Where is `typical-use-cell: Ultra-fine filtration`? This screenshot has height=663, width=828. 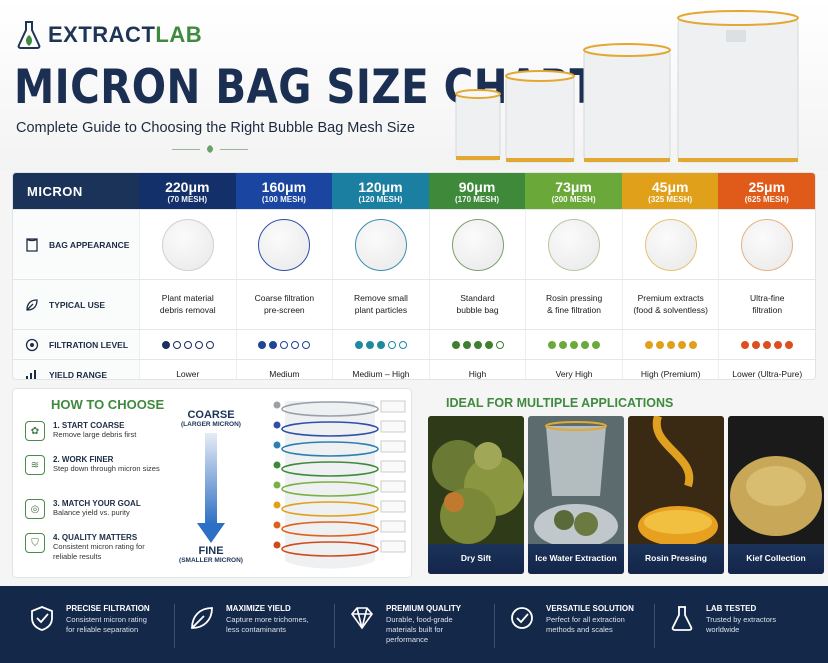 typical-use-cell: Ultra-fine filtration is located at coordinates (766, 304).